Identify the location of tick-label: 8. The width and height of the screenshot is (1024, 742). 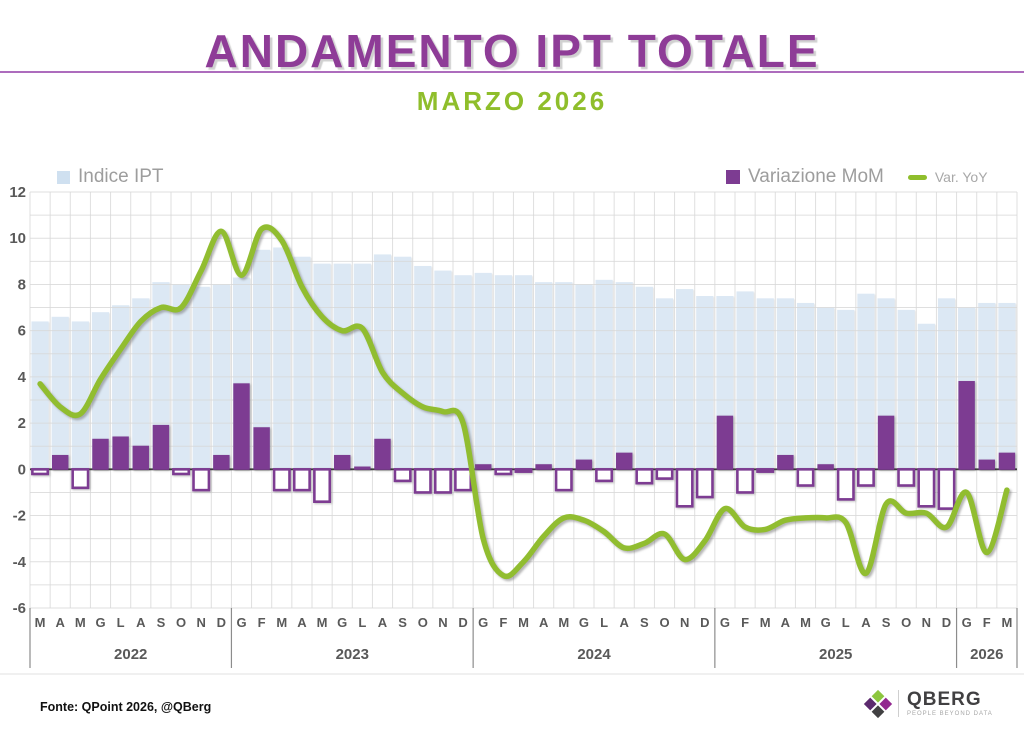
(22, 284).